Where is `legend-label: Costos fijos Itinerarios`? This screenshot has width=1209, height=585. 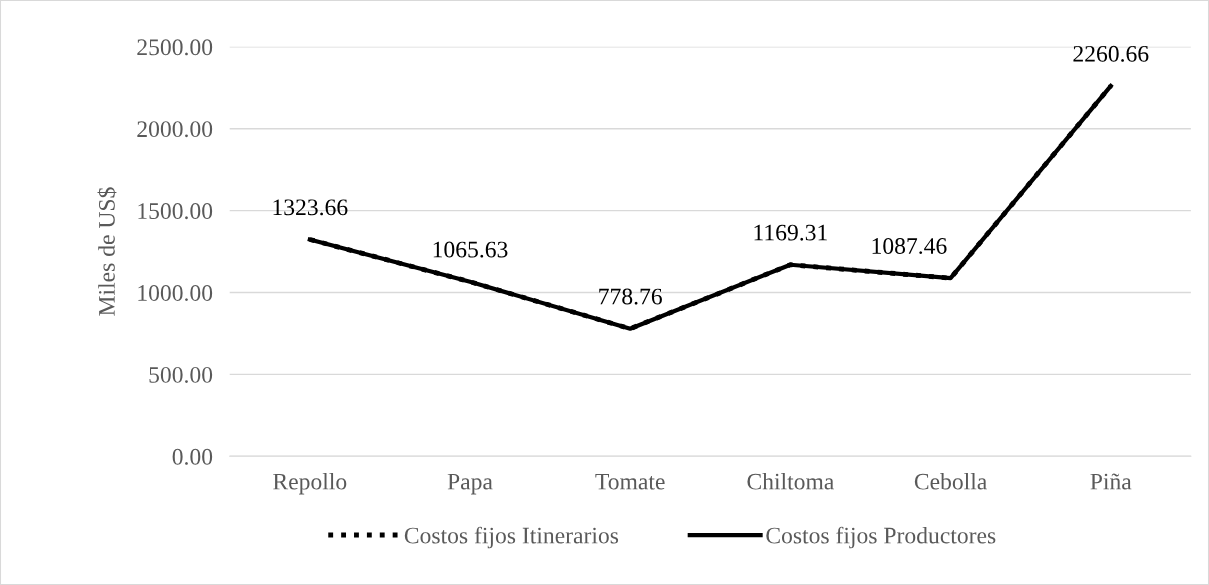
legend-label: Costos fijos Itinerarios is located at coordinates (511, 537).